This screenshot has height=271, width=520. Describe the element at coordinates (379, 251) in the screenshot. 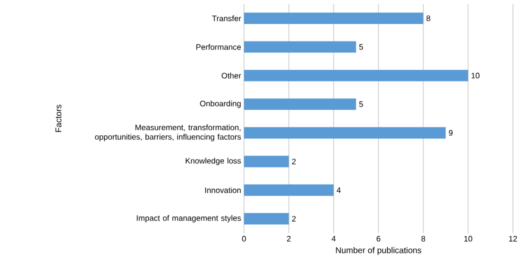

I see `x-axis-title: Number of publications` at that location.